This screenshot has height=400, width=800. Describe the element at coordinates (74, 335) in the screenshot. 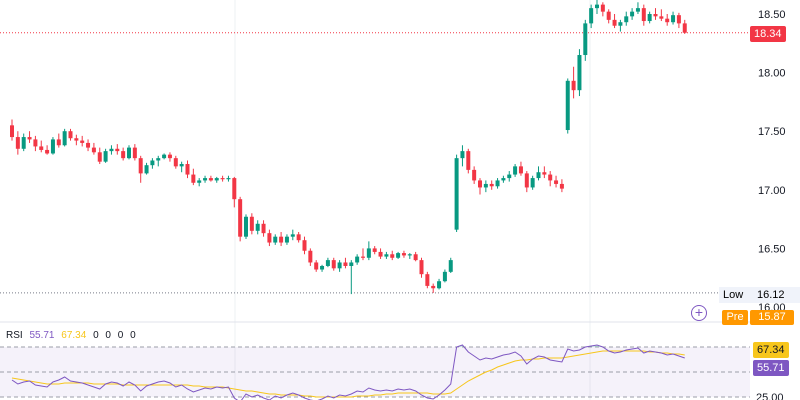

I see `rsi-ma-value: 67.34` at that location.